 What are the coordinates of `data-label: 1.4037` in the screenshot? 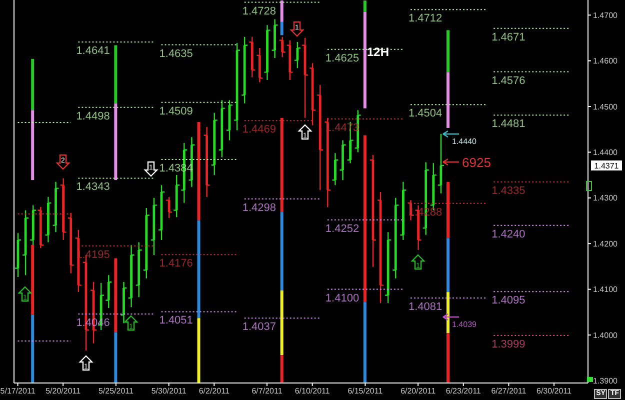 It's located at (259, 327).